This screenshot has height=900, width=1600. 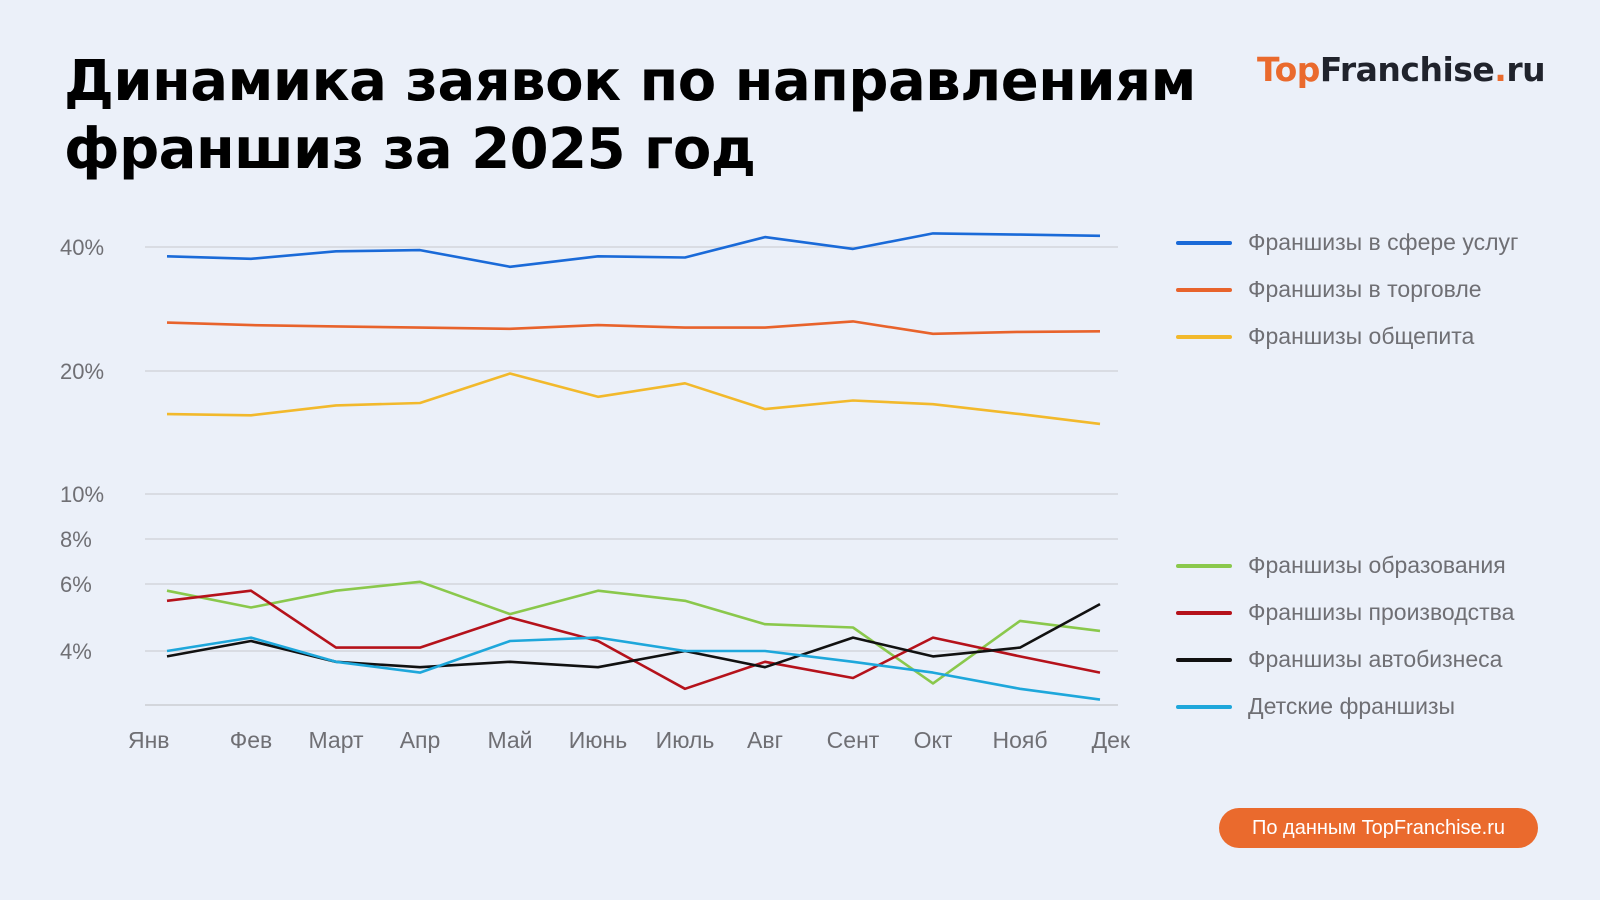 I want to click on legend-item: Франшизы в сфере услуг, so click(x=1347, y=242).